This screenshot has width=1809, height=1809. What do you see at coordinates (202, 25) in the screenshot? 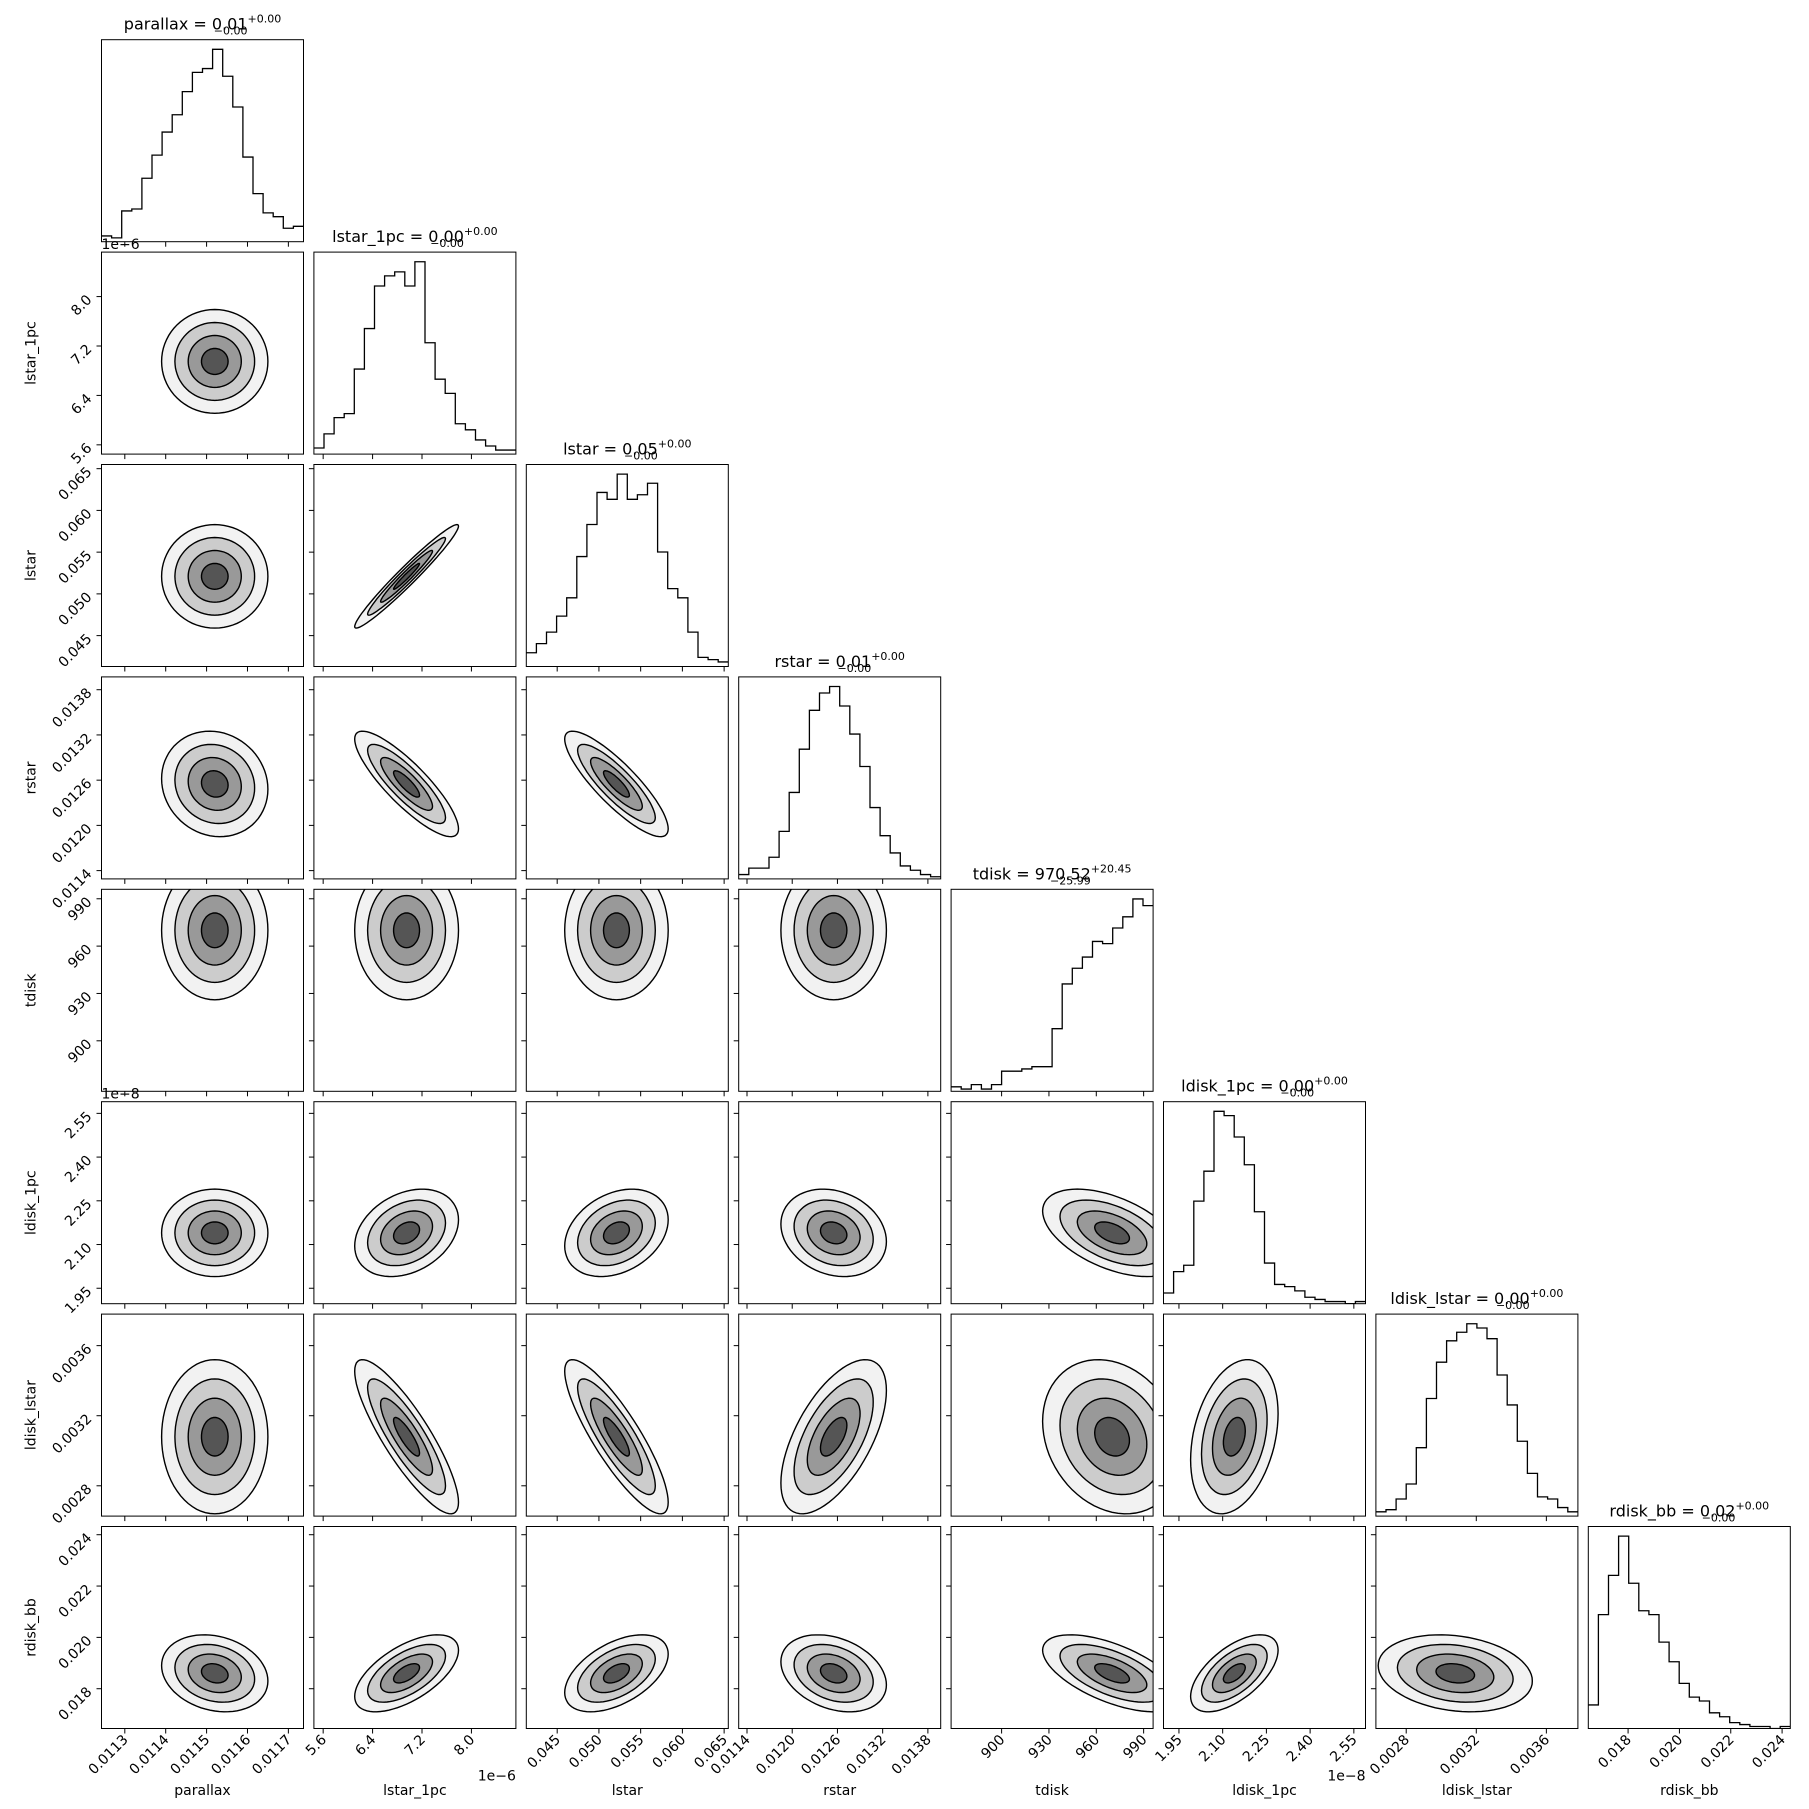
I see `panel-title: parallax = 0.01+0.00 −0.00` at bounding box center [202, 25].